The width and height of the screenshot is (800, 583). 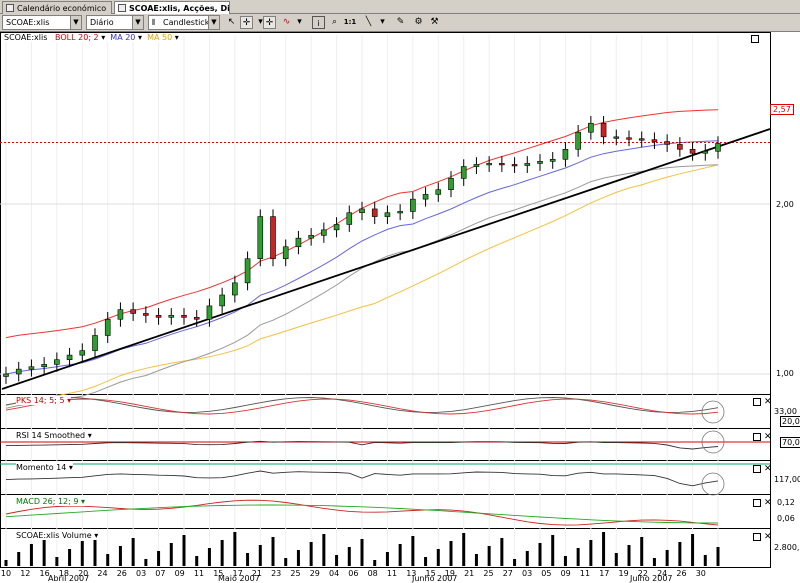 I want to click on tab-chart: SCOAE:xlis, Acções, Diário, so click(x=172, y=7).